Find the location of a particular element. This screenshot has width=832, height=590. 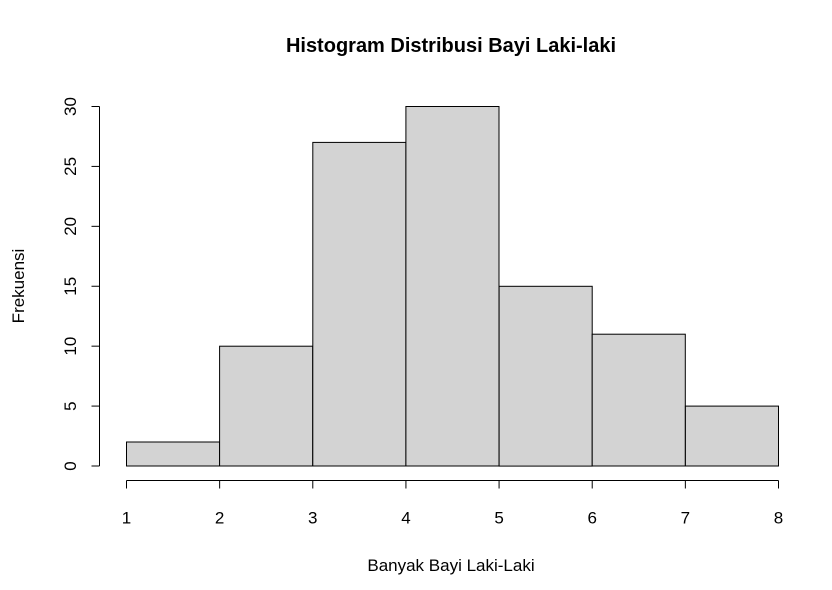

x-axis-label: Banyak Bayi Laki-Laki is located at coordinates (450, 565).